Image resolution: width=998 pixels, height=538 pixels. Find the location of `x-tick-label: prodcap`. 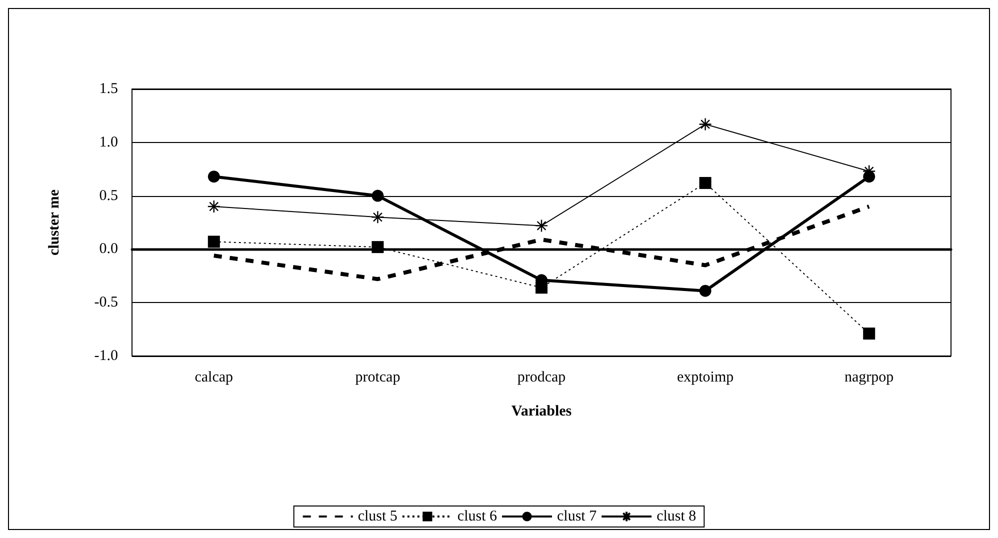

x-tick-label: prodcap is located at coordinates (541, 378).